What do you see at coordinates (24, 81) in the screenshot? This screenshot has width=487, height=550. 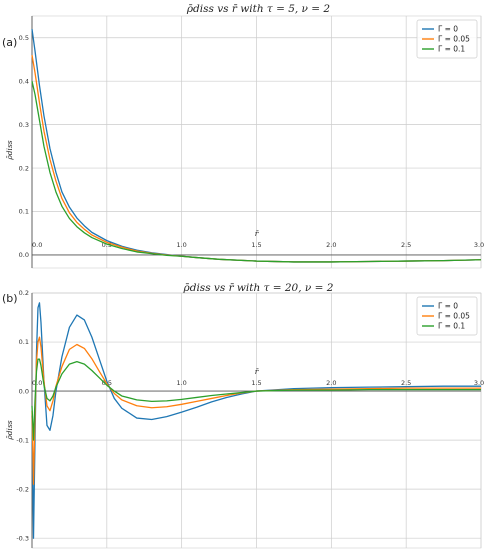 I see `y-tick-label: 0.4` at bounding box center [24, 81].